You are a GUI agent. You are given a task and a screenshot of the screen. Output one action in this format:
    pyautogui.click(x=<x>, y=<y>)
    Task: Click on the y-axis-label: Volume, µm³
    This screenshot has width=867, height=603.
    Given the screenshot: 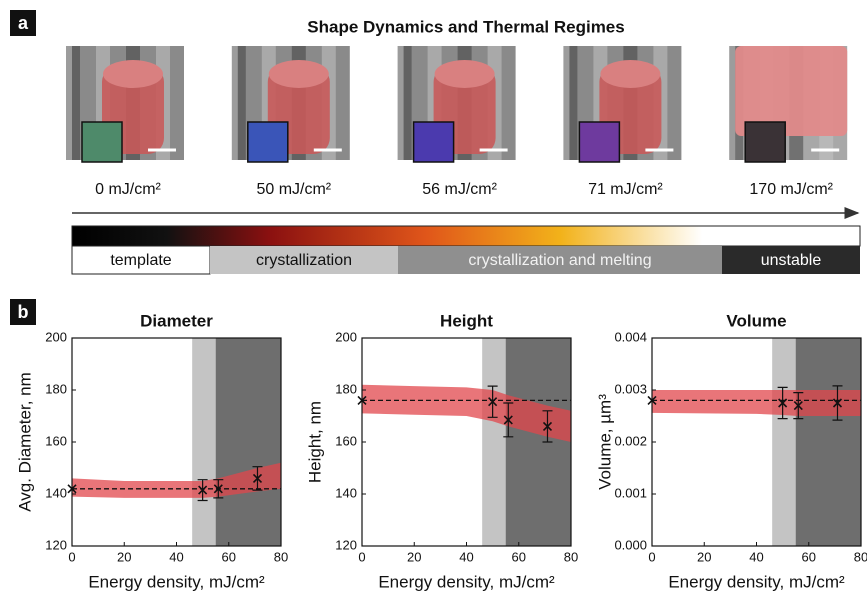 What is the action you would take?
    pyautogui.click(x=604, y=442)
    